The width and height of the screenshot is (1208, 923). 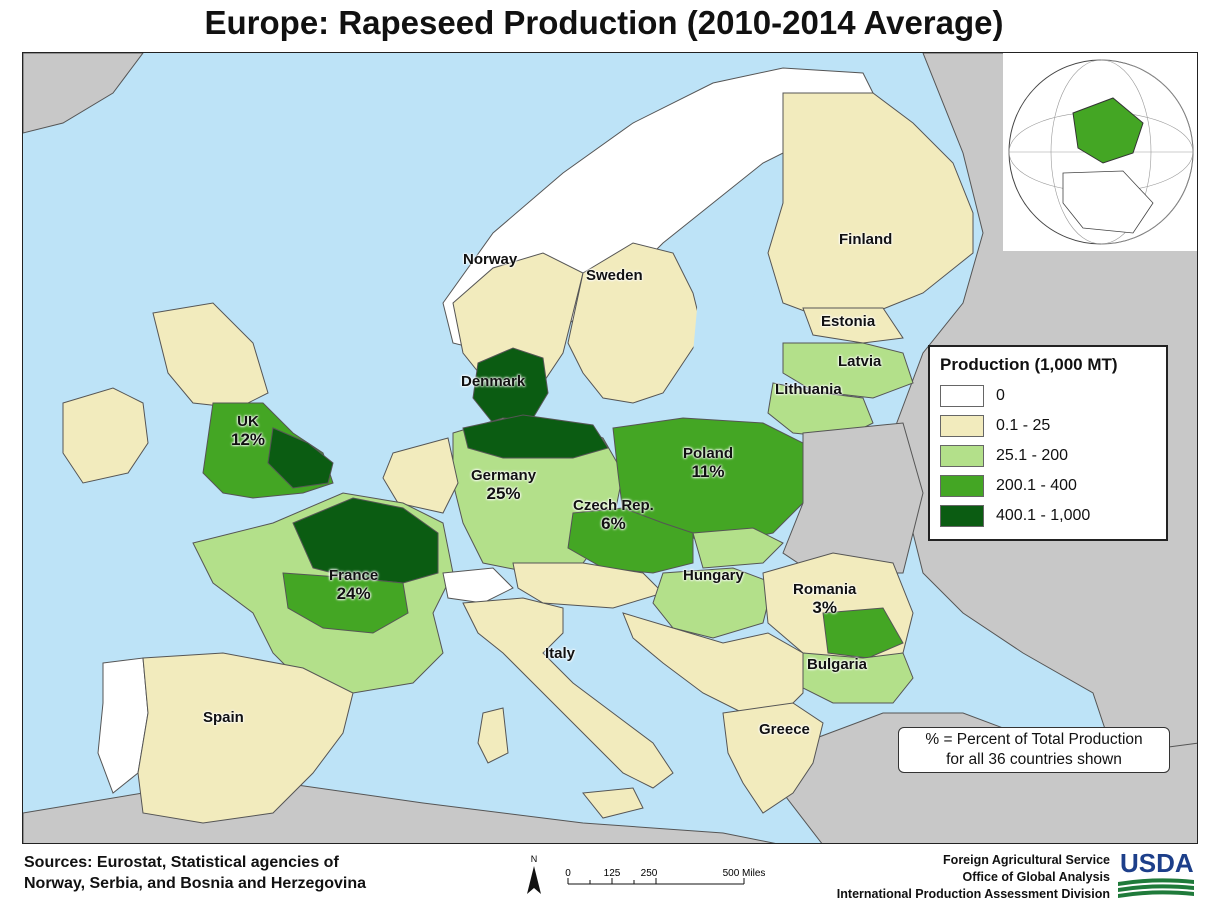 I want to click on label-finland: Finland, so click(x=866, y=239).